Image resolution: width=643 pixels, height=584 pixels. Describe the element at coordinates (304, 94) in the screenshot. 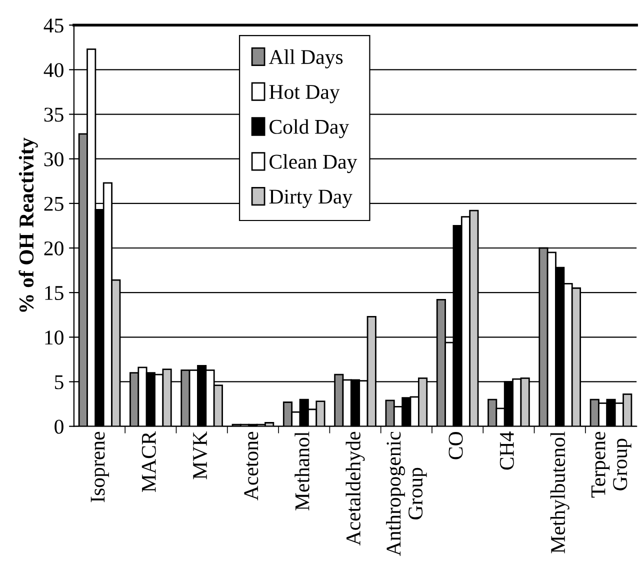

I see `legend-label: Hot Day` at that location.